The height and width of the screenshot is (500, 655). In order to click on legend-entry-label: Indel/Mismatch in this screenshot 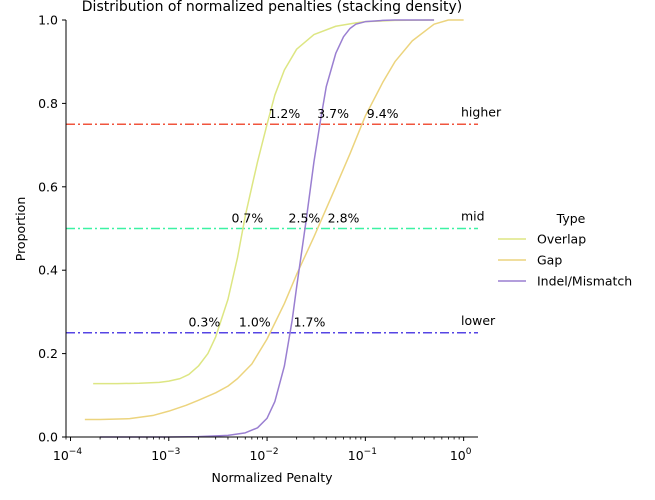, I will do `click(584, 281)`.